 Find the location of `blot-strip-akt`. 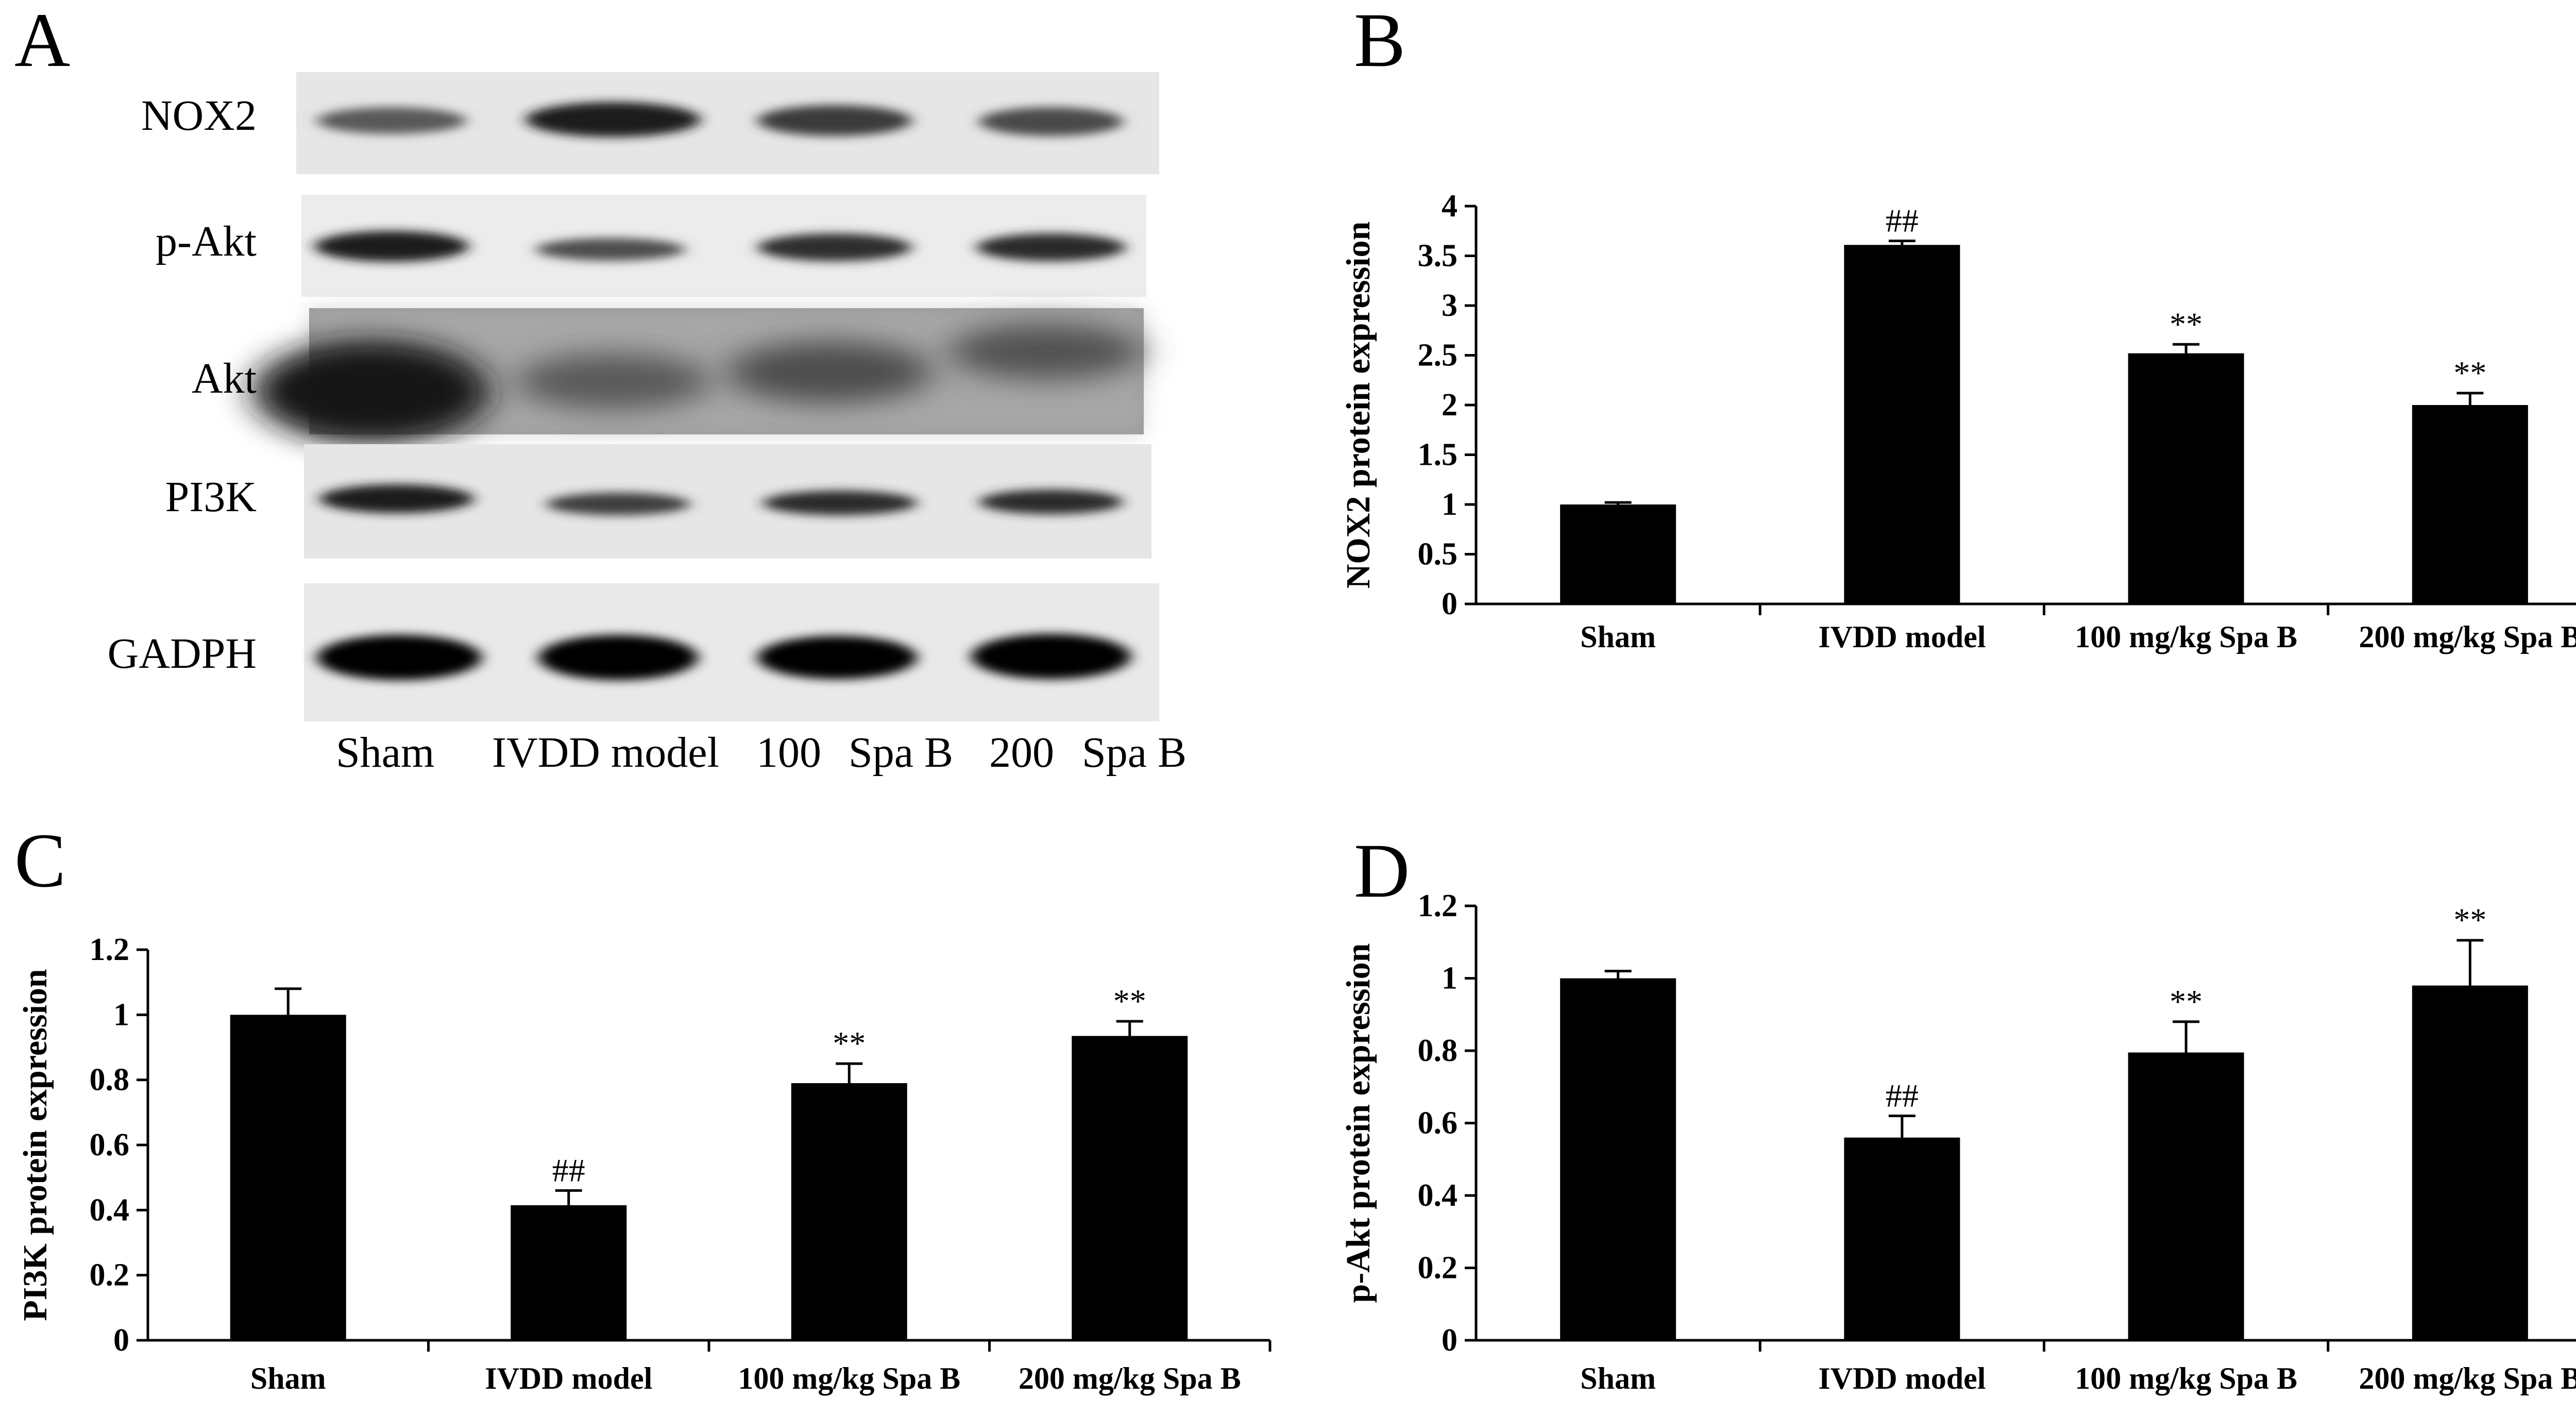

blot-strip-akt is located at coordinates (698, 375).